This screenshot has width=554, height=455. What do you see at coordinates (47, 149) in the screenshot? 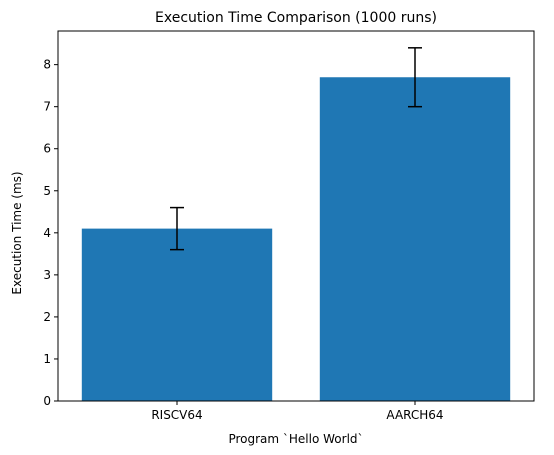
I see `y-tick-label: 6` at bounding box center [47, 149].